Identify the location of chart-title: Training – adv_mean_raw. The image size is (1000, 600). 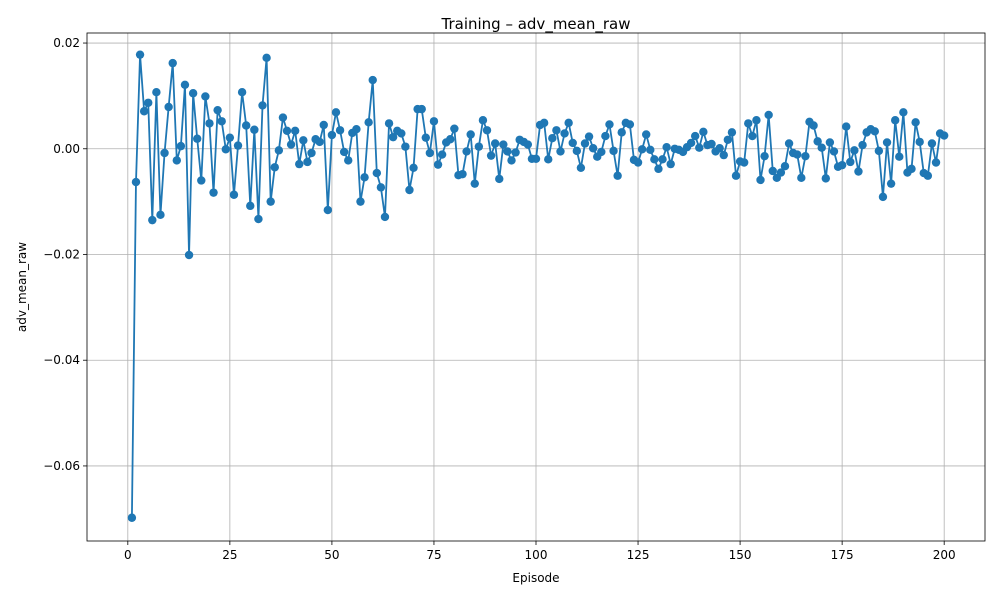
(536, 24).